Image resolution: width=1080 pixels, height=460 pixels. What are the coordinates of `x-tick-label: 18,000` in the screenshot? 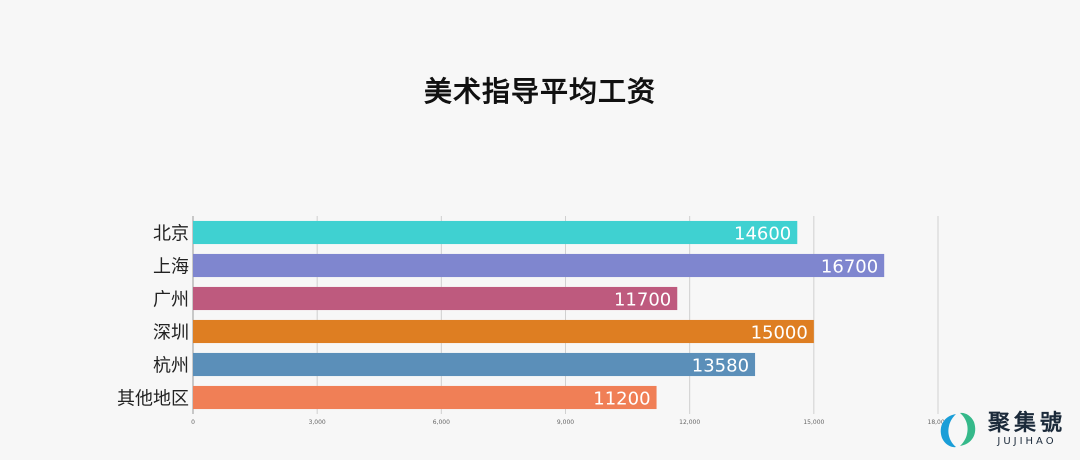 It's located at (938, 422).